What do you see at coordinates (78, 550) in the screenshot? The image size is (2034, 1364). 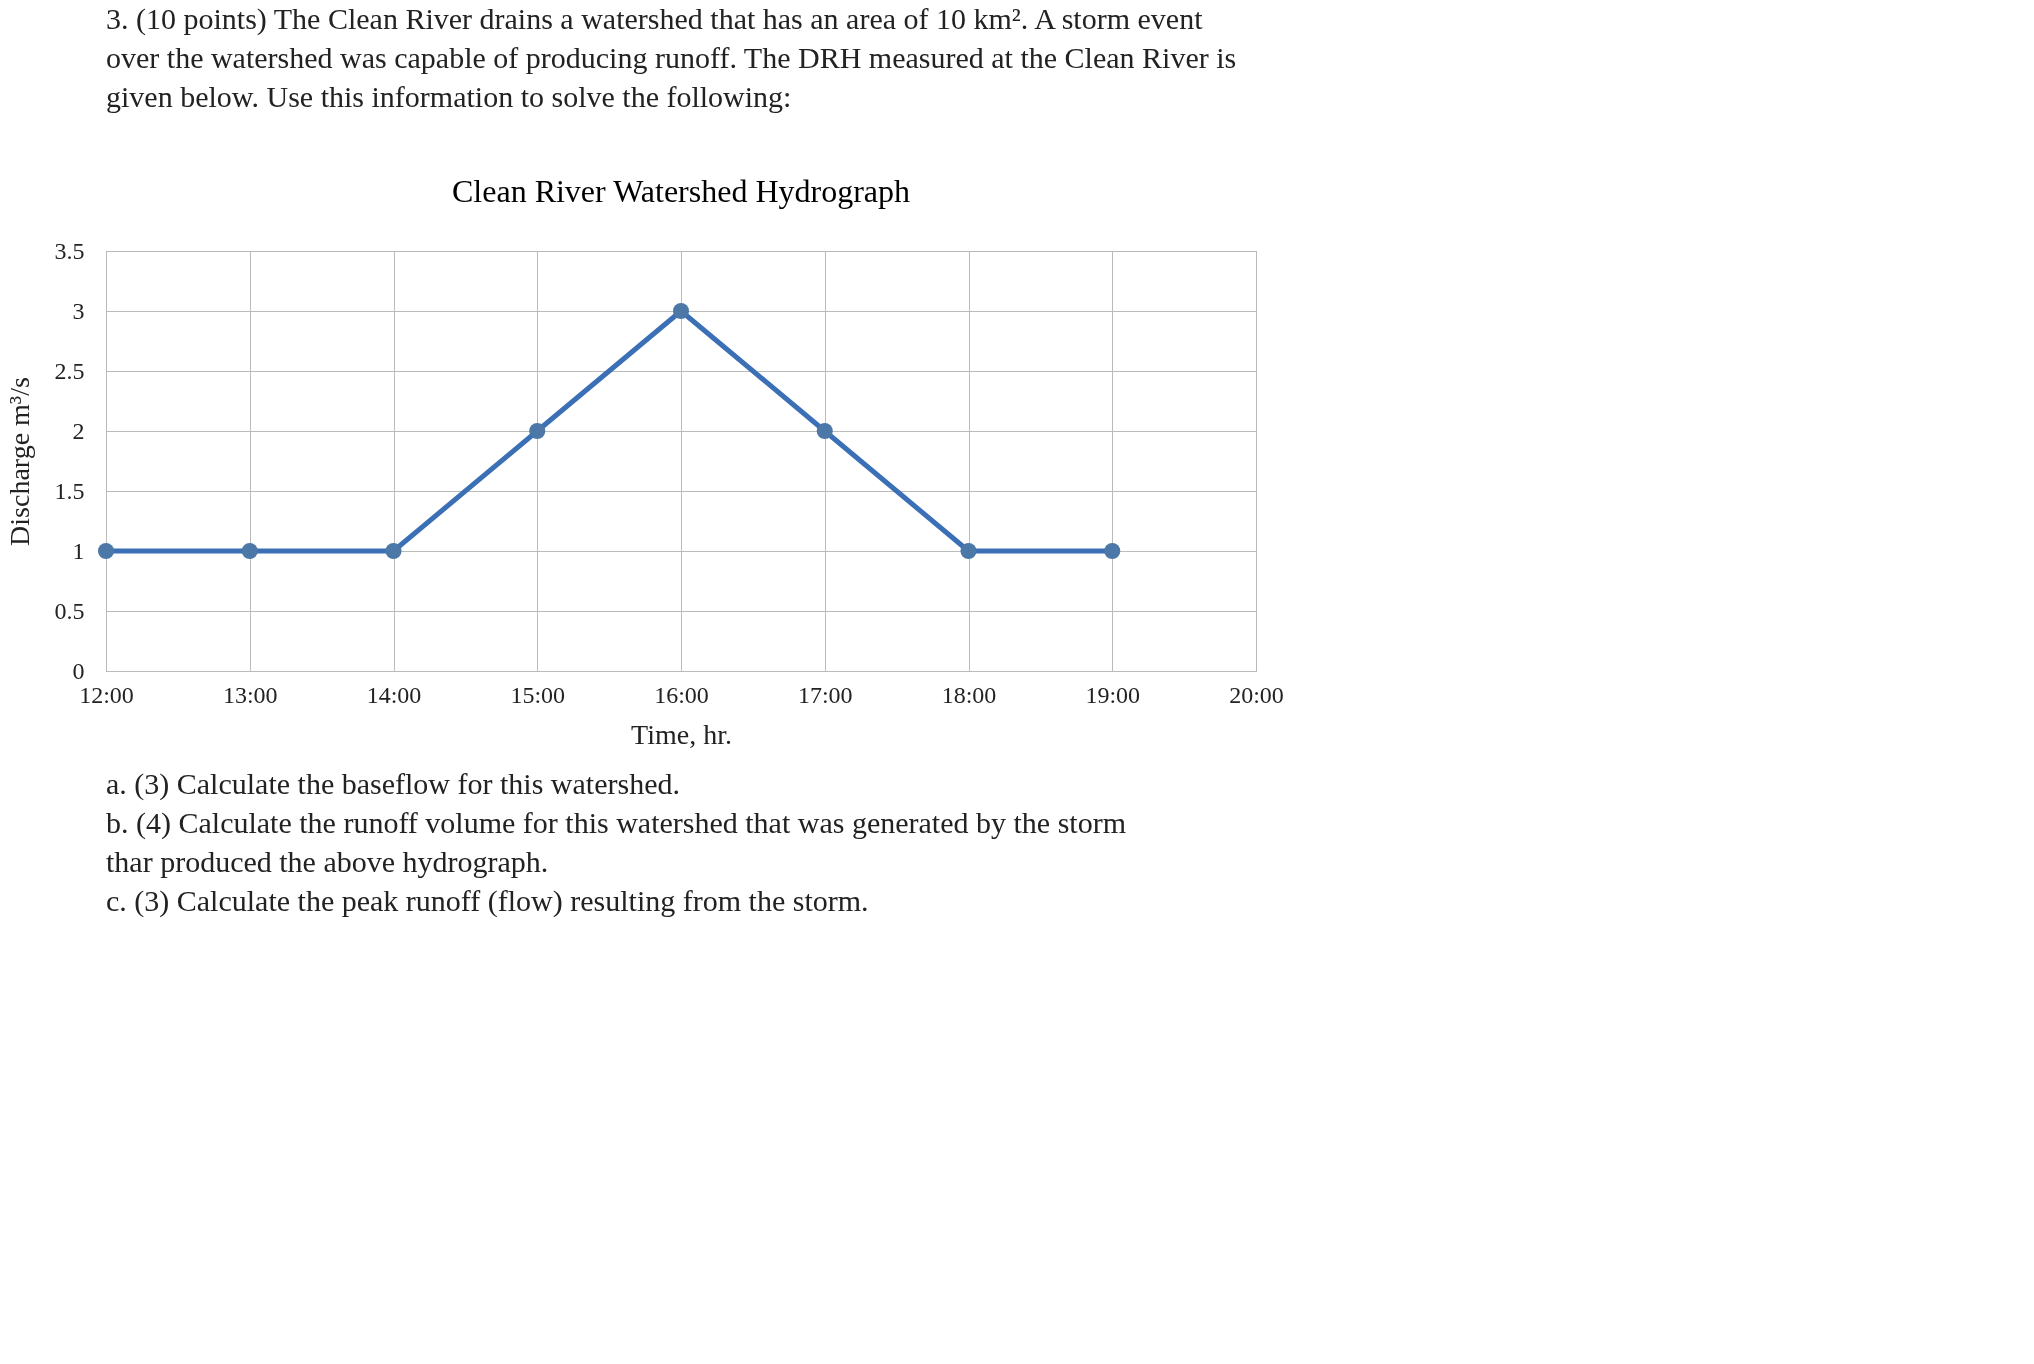 I see `y-tick-label: 1` at bounding box center [78, 550].